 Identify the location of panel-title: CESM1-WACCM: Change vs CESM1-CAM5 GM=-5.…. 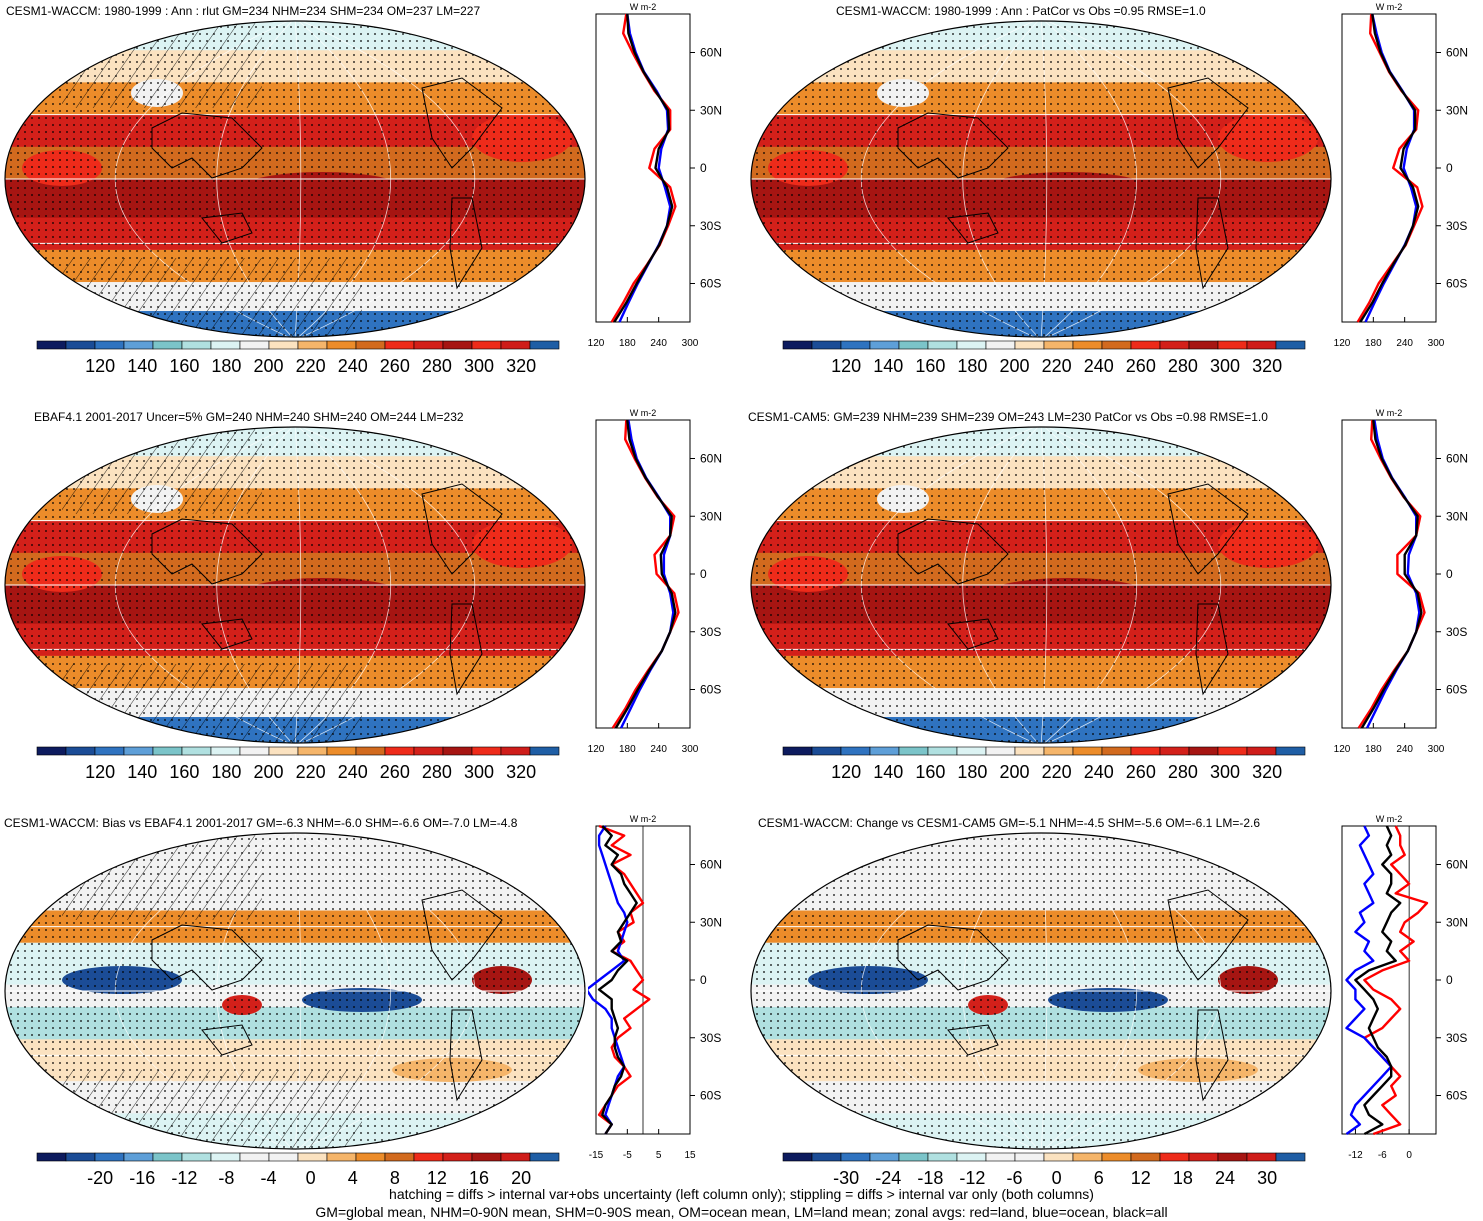
(1009, 823).